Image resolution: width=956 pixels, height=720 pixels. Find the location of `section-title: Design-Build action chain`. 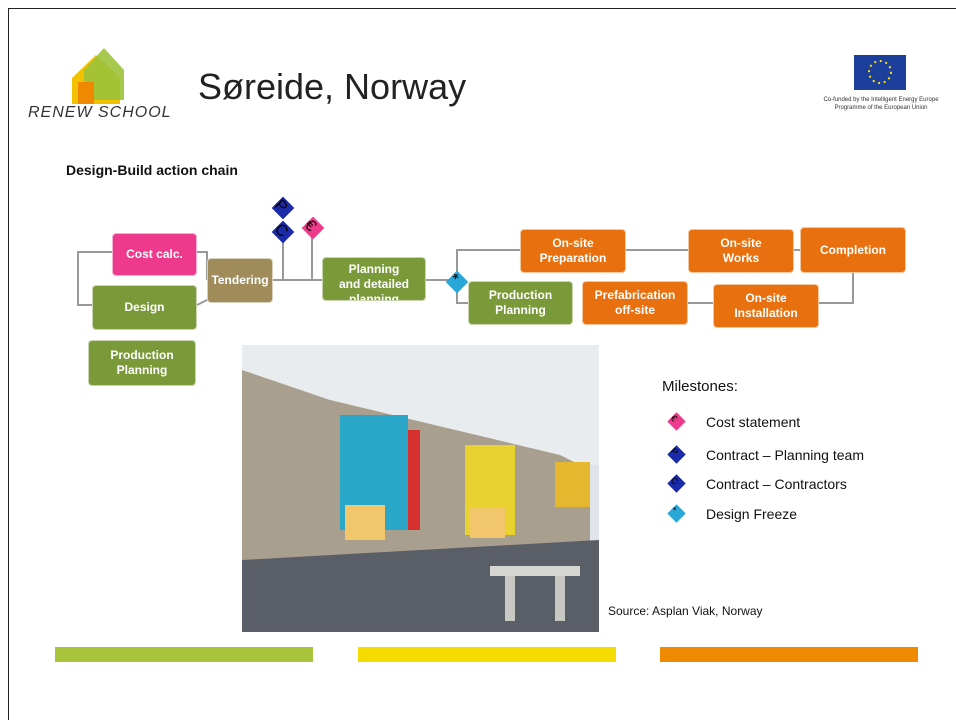

section-title: Design-Build action chain is located at coordinates (152, 170).